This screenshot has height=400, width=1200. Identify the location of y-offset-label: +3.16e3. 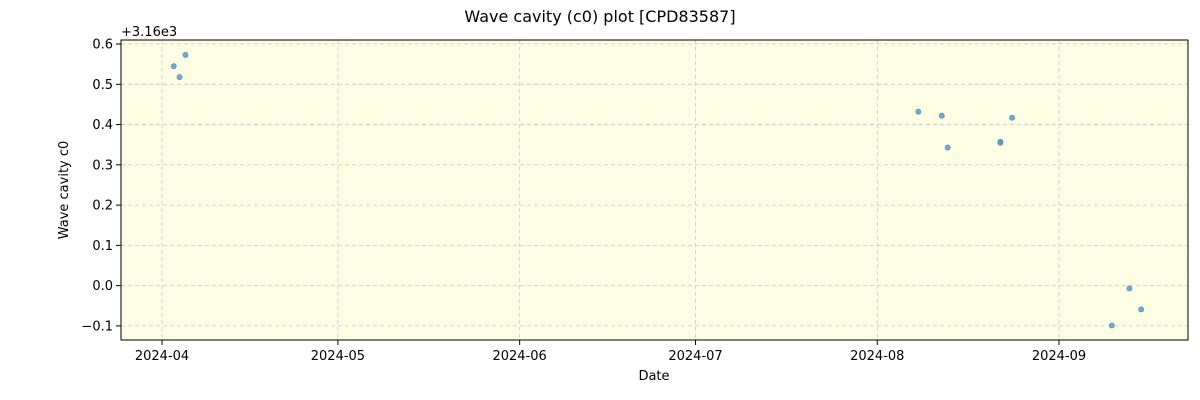
(149, 32).